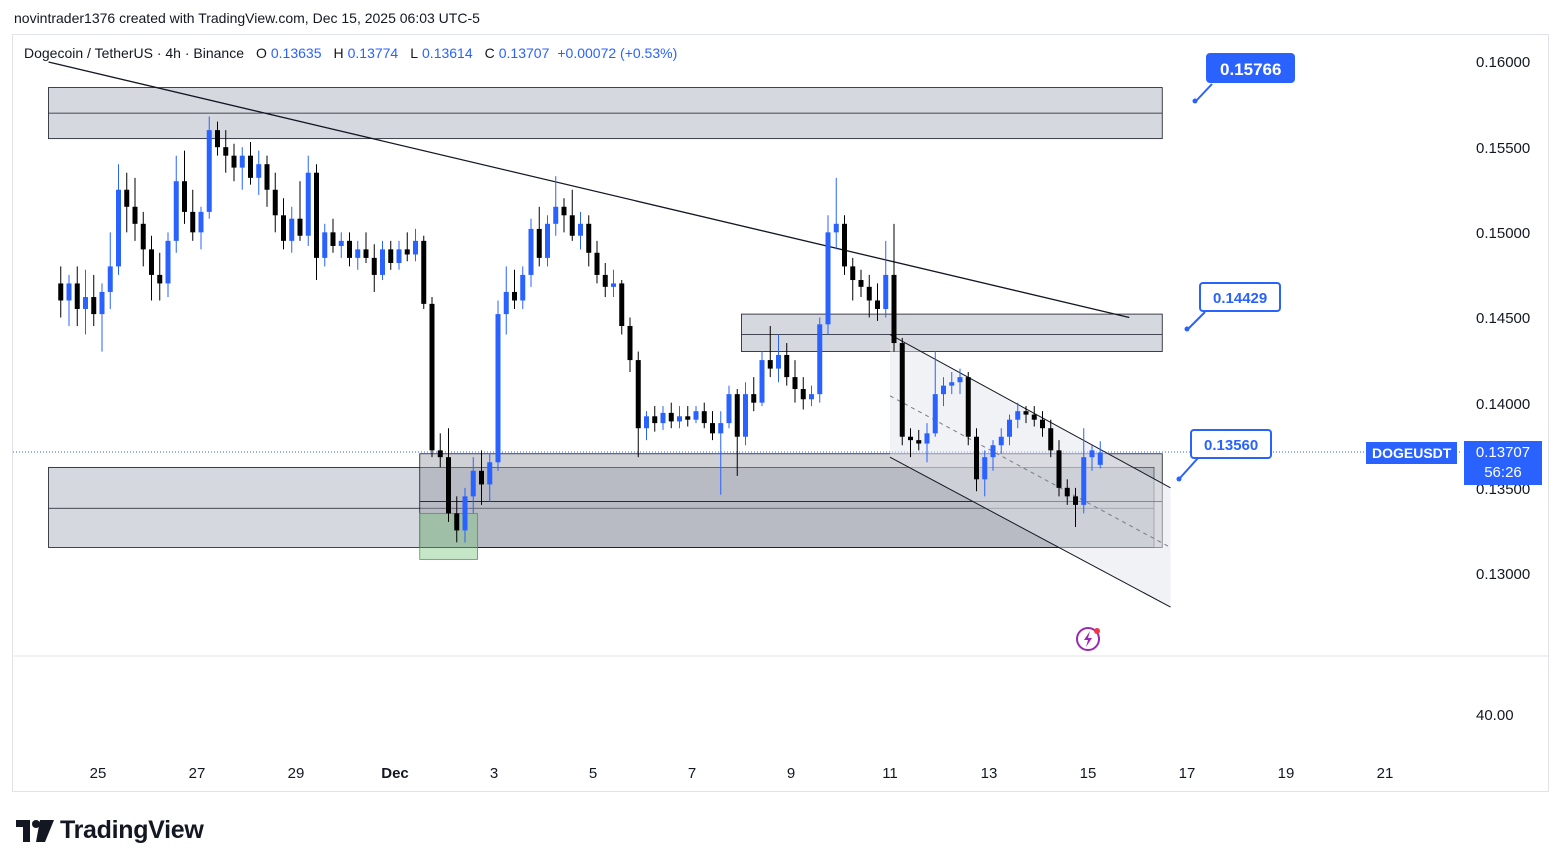 This screenshot has height=868, width=1563. What do you see at coordinates (1231, 444) in the screenshot?
I see `callout-low: 0.13560` at bounding box center [1231, 444].